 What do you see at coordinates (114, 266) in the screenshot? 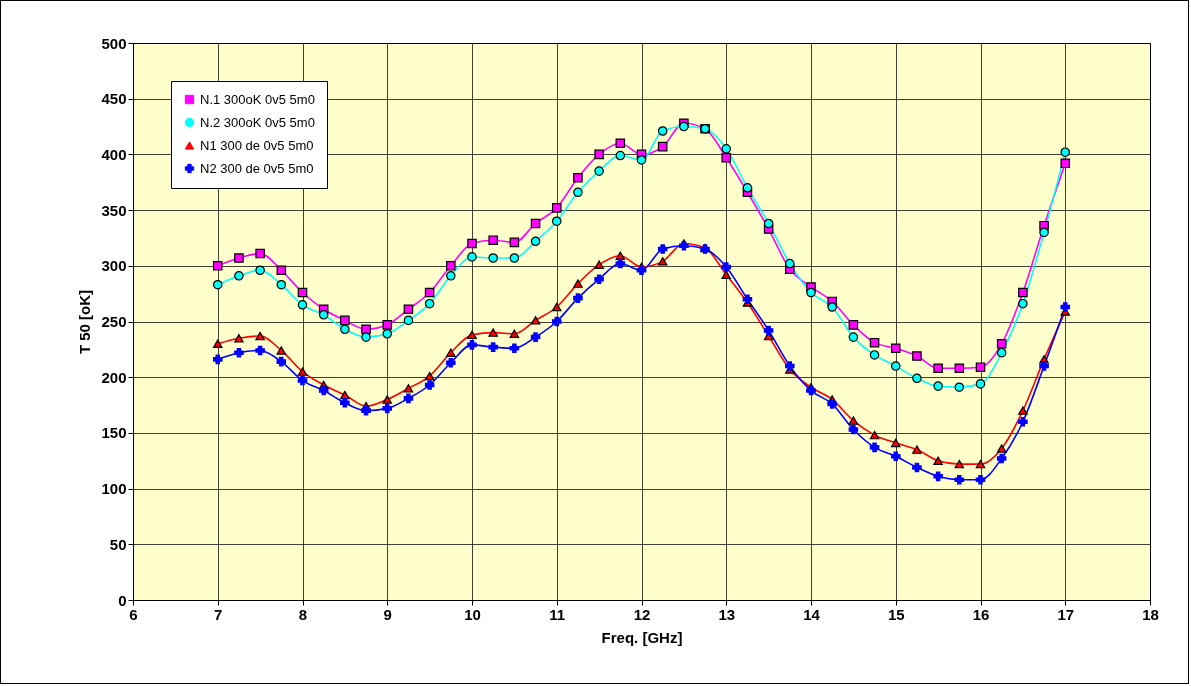
I see `y-tick-label: 300` at bounding box center [114, 266].